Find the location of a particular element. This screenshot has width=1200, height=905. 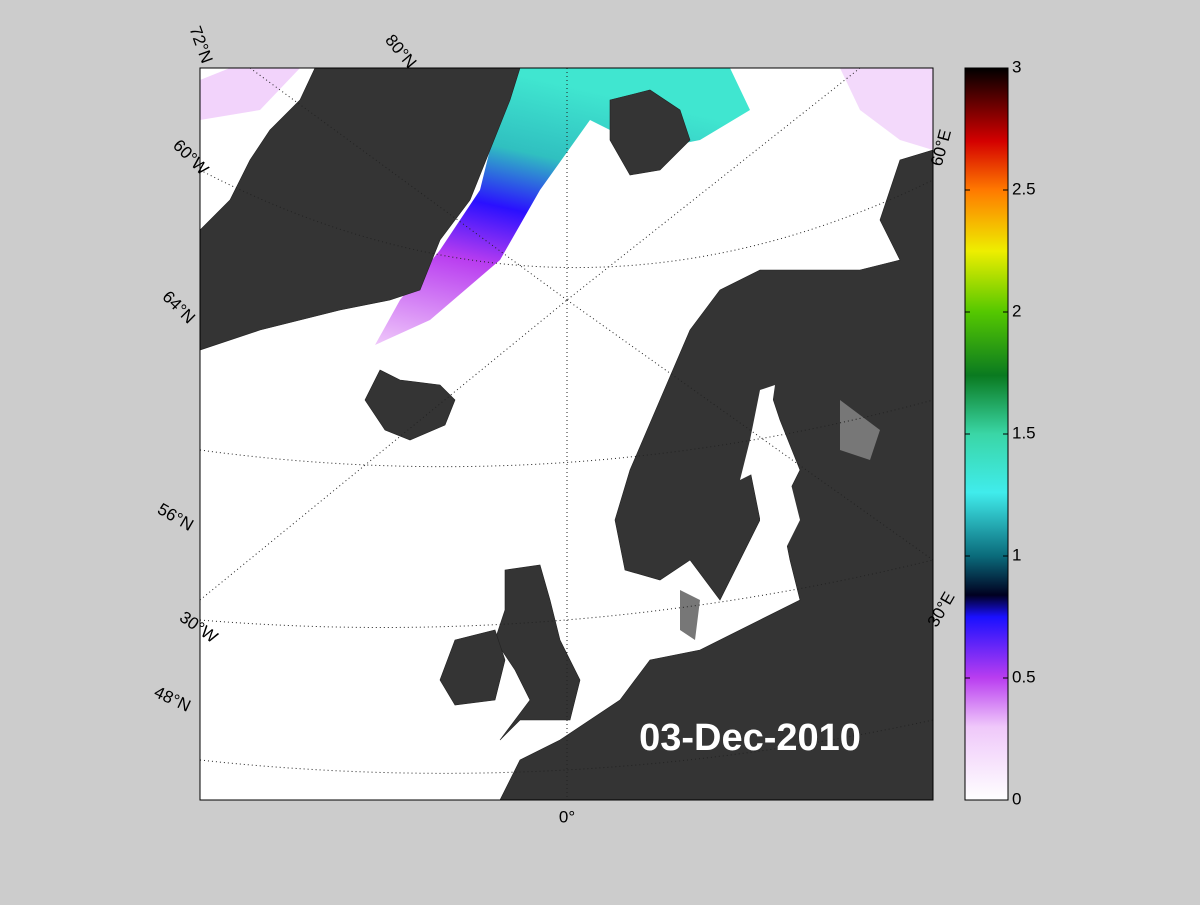

baltic is located at coordinates (777, 540).